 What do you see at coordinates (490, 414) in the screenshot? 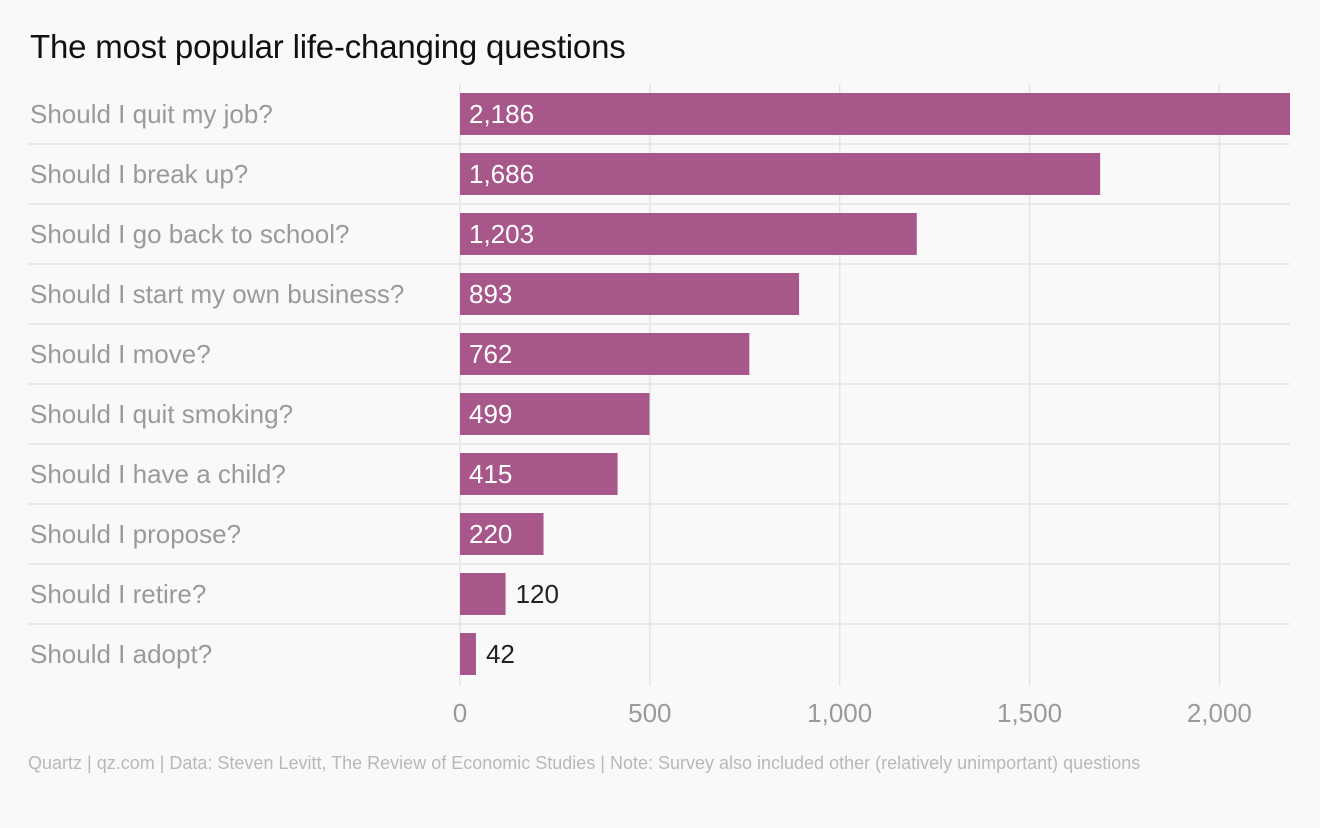
I see `value-label: 499` at bounding box center [490, 414].